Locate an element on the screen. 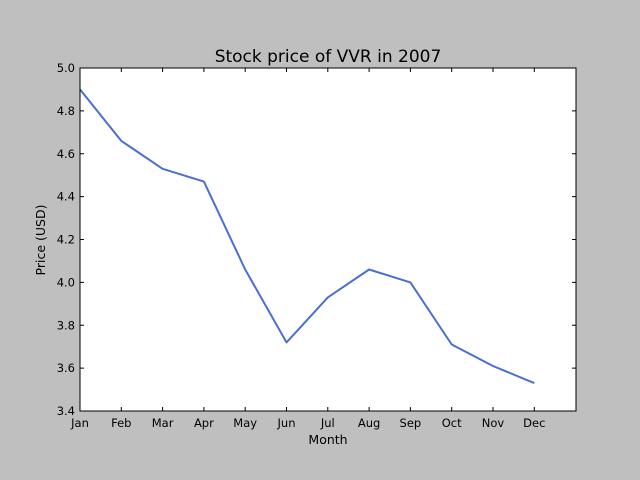  y-tick-label: 4.2 is located at coordinates (66, 240).